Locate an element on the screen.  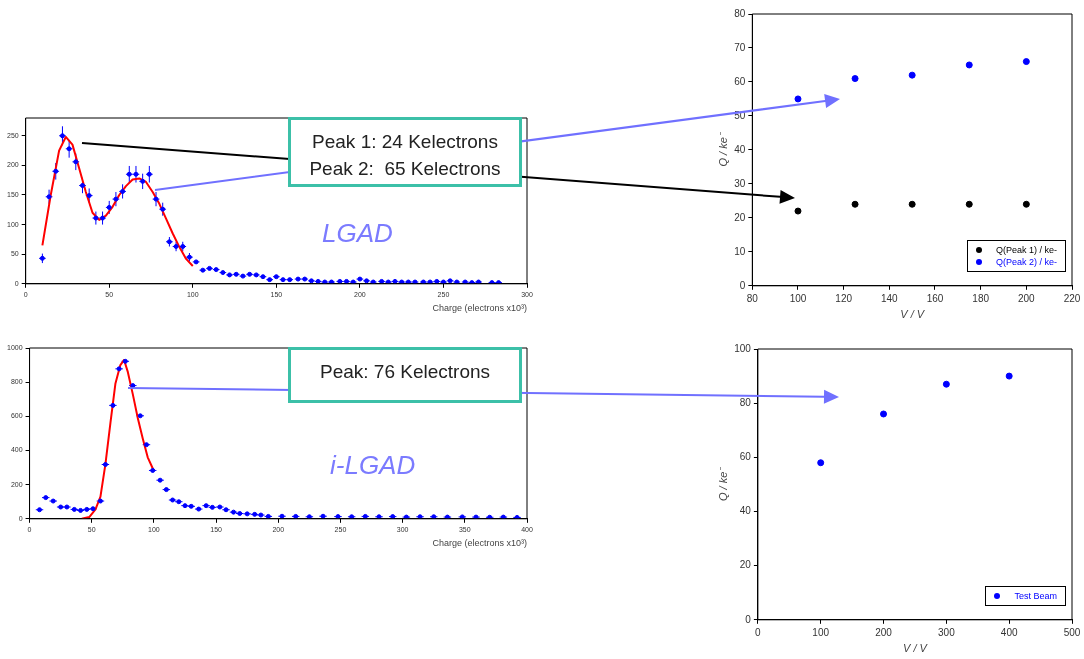
x-tick-label: 300 is located at coordinates (947, 632).